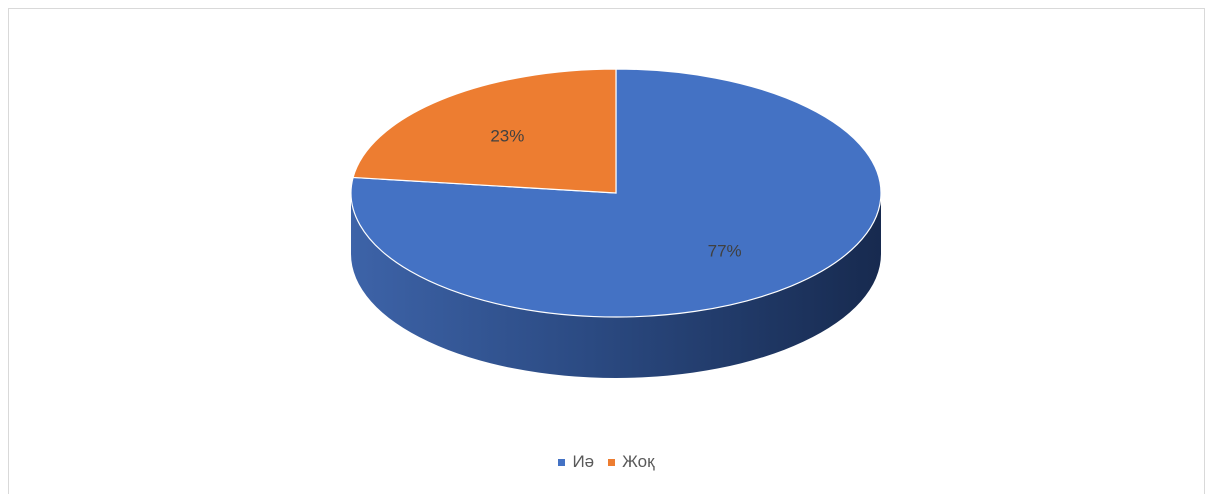 The height and width of the screenshot is (494, 1213). What do you see at coordinates (583, 461) in the screenshot?
I see `legend-label-0: Иә` at bounding box center [583, 461].